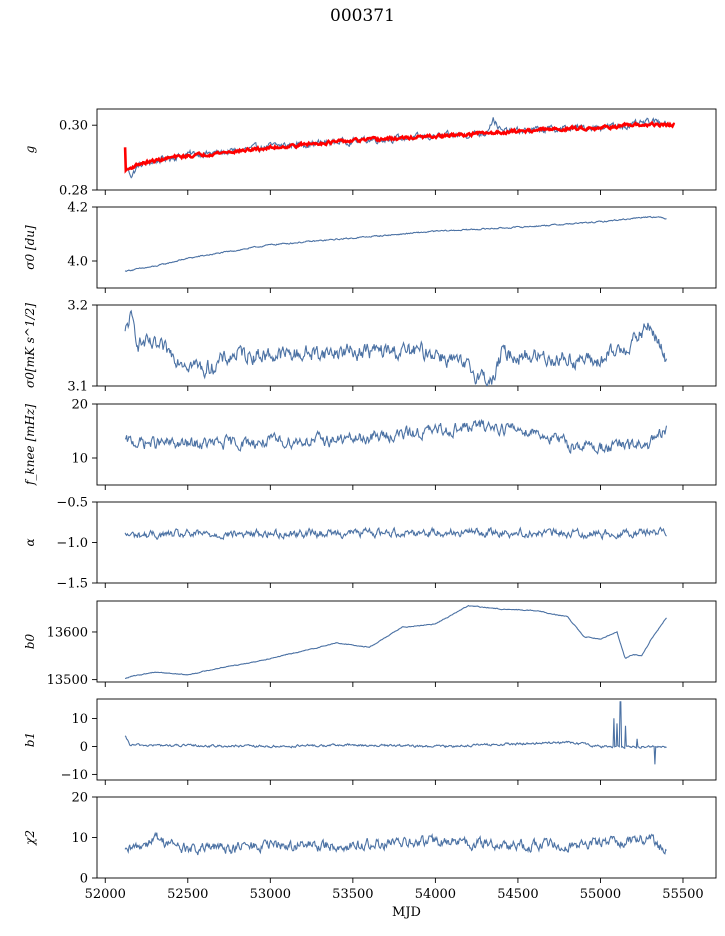 The image size is (725, 936). Describe the element at coordinates (77, 208) in the screenshot. I see `y-tick-label: 4.2` at that location.